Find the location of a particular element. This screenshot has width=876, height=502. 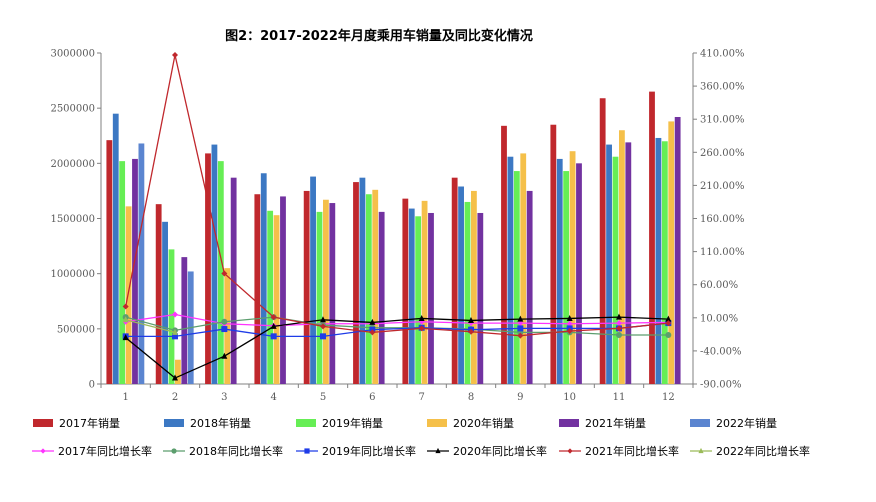

x-tick-label: 8 is located at coordinates (471, 397).